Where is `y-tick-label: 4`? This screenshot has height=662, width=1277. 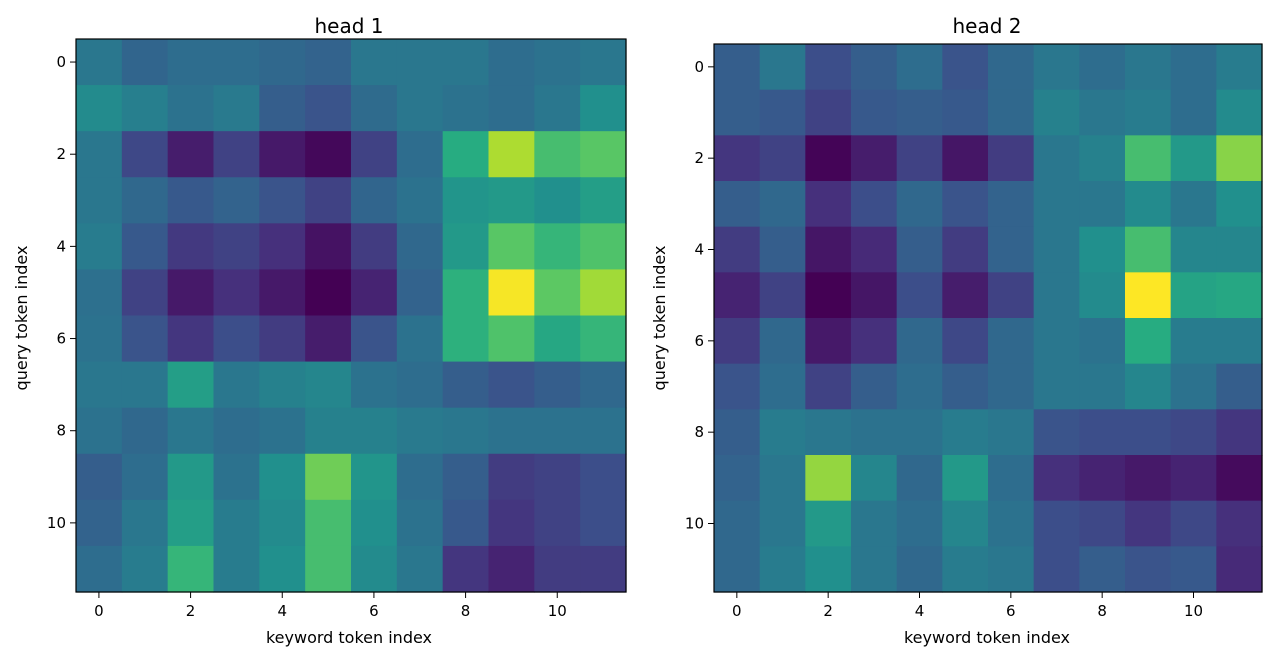
y-tick-label: 4 is located at coordinates (699, 250).